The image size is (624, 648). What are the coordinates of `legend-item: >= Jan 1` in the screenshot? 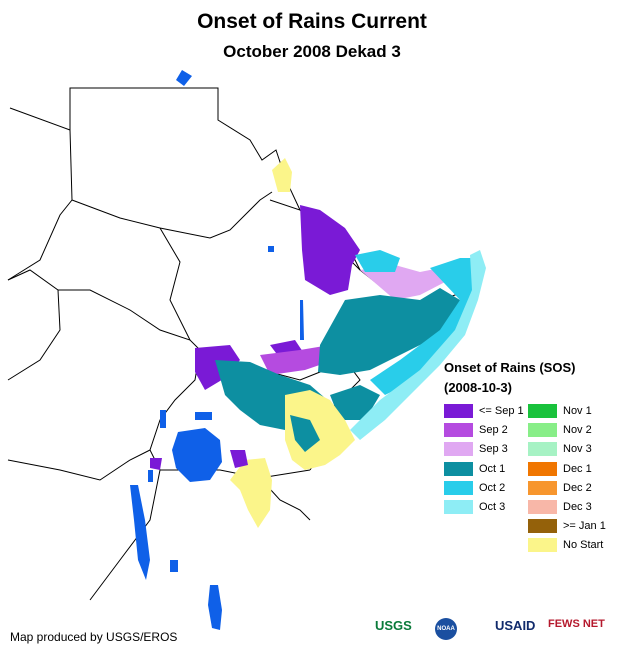 It's located at (567, 526).